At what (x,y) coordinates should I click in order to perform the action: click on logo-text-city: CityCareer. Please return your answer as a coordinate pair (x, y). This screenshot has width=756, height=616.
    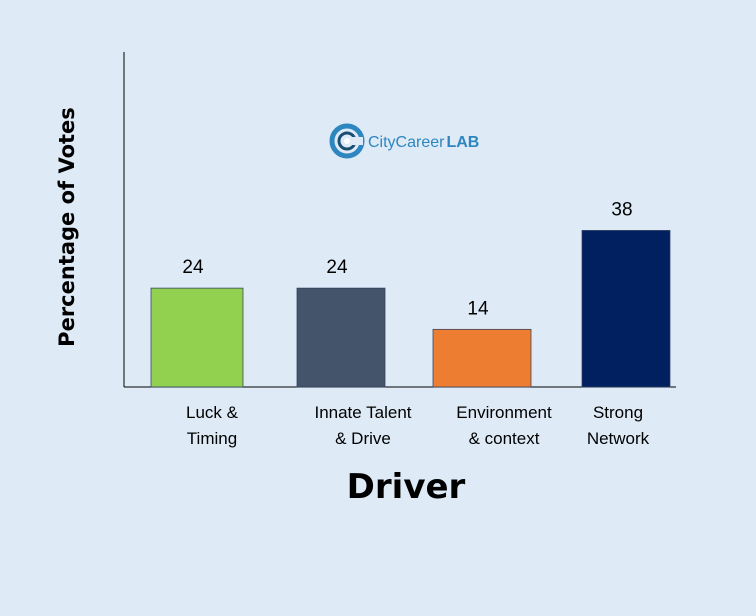
    Looking at the image, I should click on (406, 142).